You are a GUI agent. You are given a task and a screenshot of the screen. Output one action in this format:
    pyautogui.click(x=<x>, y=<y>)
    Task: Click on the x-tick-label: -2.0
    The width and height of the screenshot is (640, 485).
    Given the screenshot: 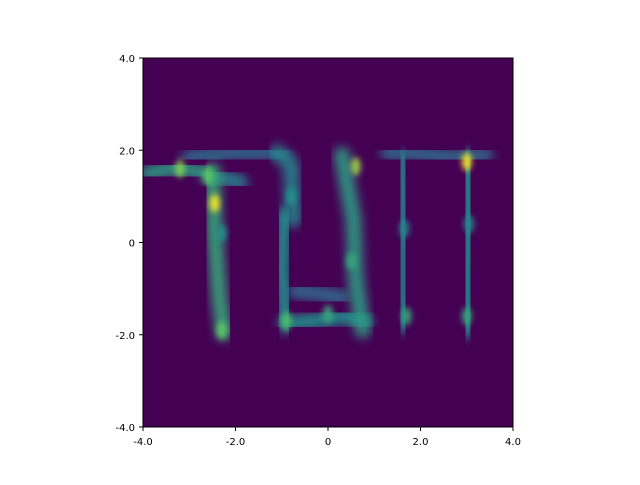 What is the action you would take?
    pyautogui.click(x=236, y=442)
    